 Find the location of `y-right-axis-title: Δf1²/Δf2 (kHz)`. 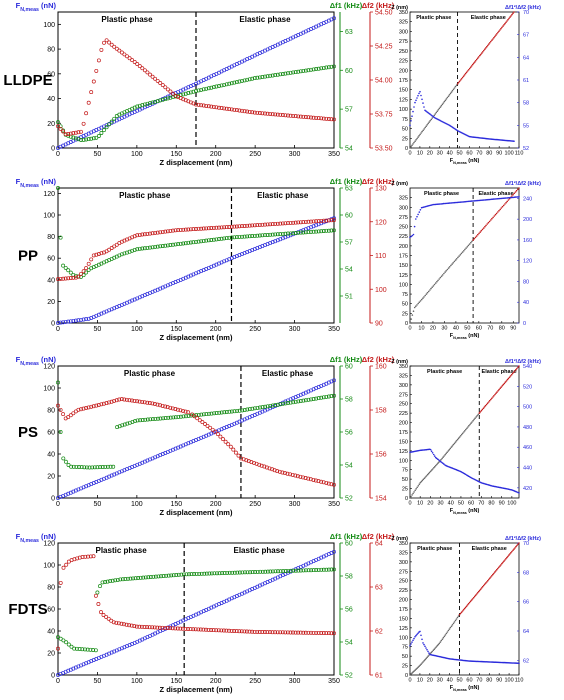

y-right-axis-title: Δf1²/Δf2 (kHz) is located at coordinates (523, 7).